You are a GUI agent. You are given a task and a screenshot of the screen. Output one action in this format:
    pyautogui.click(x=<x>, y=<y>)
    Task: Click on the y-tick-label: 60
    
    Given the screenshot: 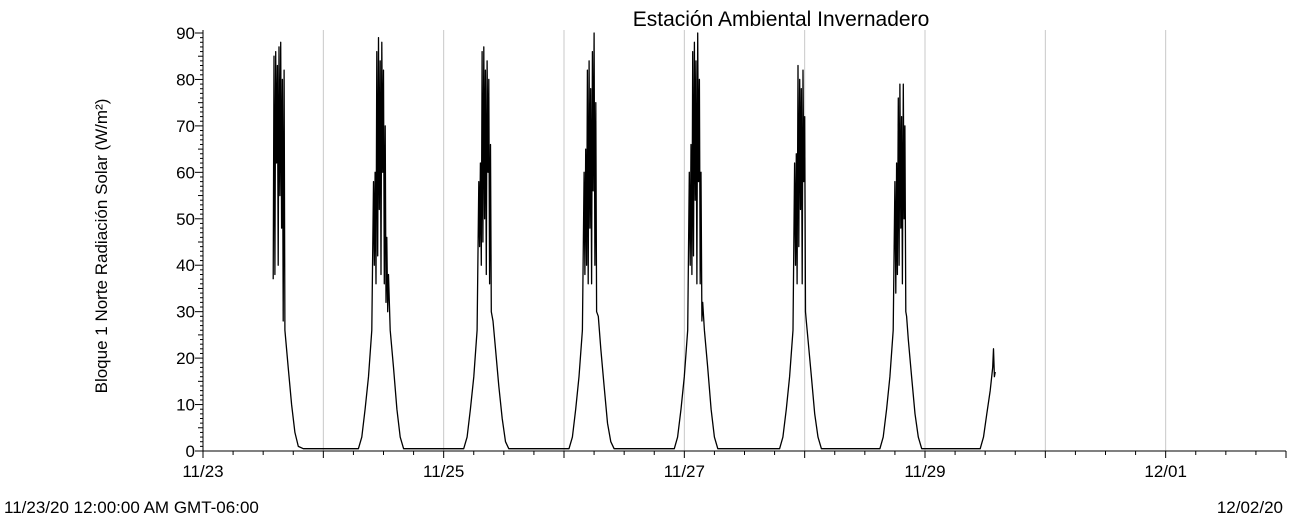 What is the action you would take?
    pyautogui.click(x=185, y=172)
    